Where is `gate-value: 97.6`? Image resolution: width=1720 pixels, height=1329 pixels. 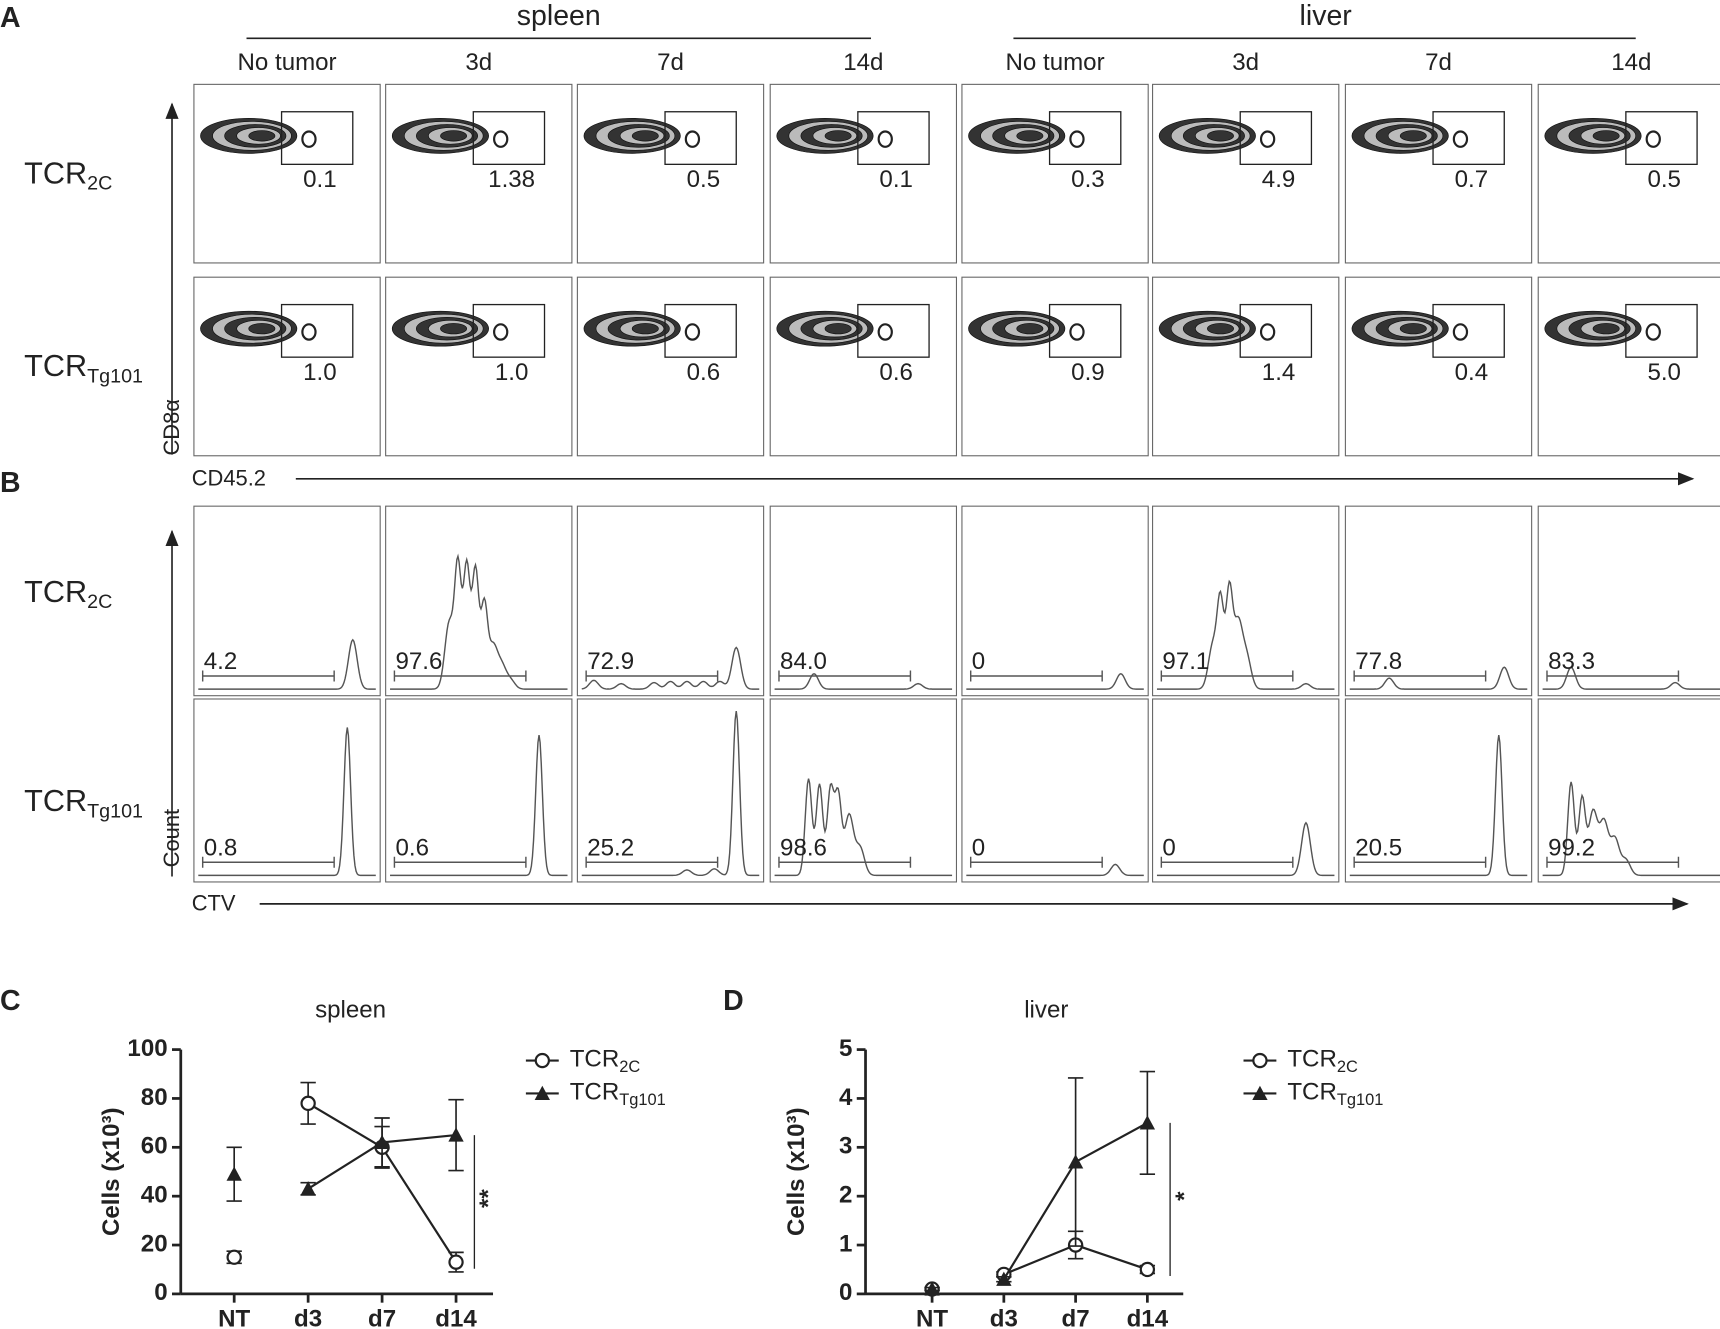
gate-value: 97.6 is located at coordinates (419, 661).